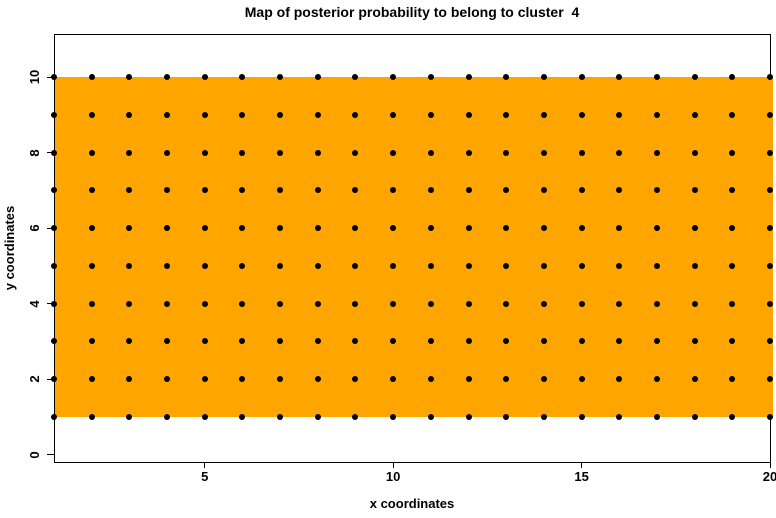  What do you see at coordinates (34, 77) in the screenshot?
I see `y-tick-label: 10` at bounding box center [34, 77].